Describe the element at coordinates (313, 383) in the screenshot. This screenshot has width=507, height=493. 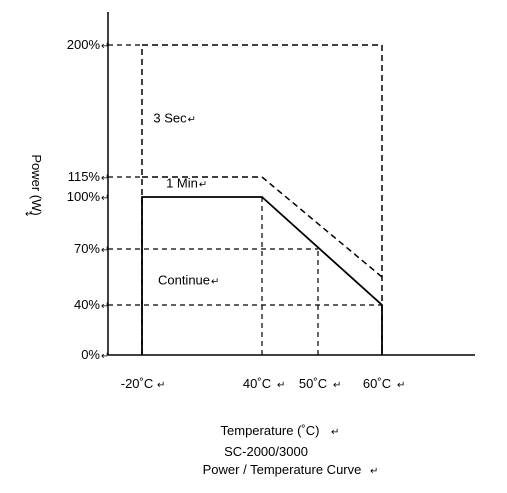
I see `x-tick-label: 50˚C` at that location.